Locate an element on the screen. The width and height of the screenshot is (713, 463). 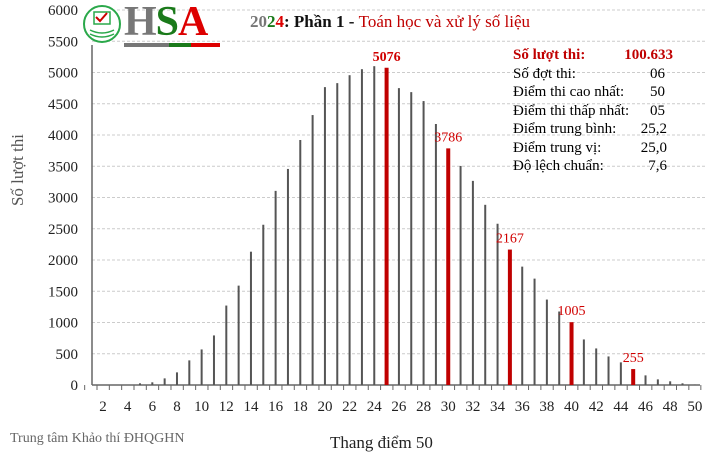
stat-value: 05 is located at coordinates (657, 110).